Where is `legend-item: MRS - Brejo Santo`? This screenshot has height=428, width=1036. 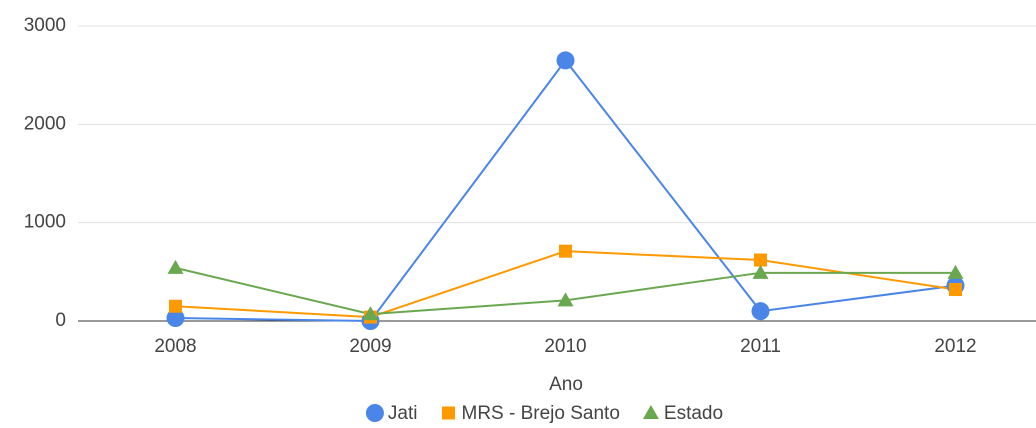 legend-item: MRS - Brejo Santo is located at coordinates (531, 413).